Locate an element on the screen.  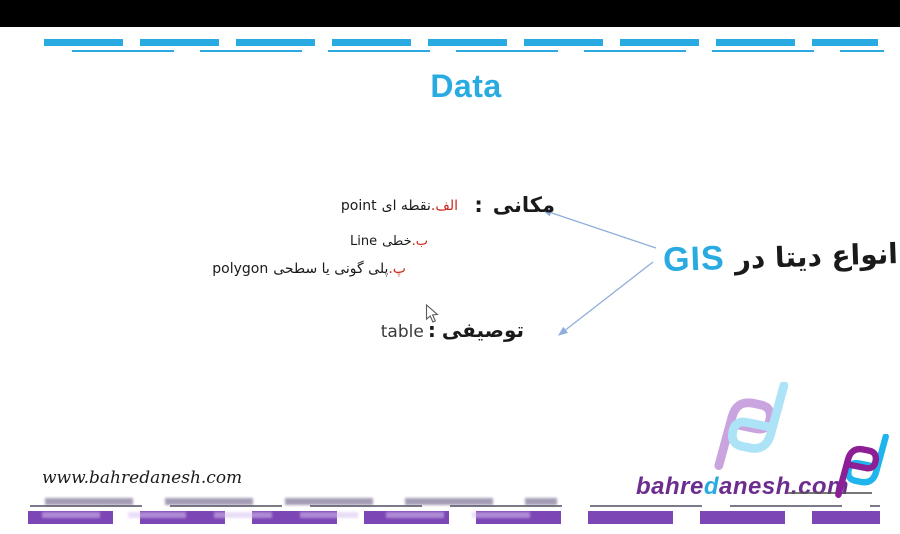
item-prefix: پ. is located at coordinates (397, 269).